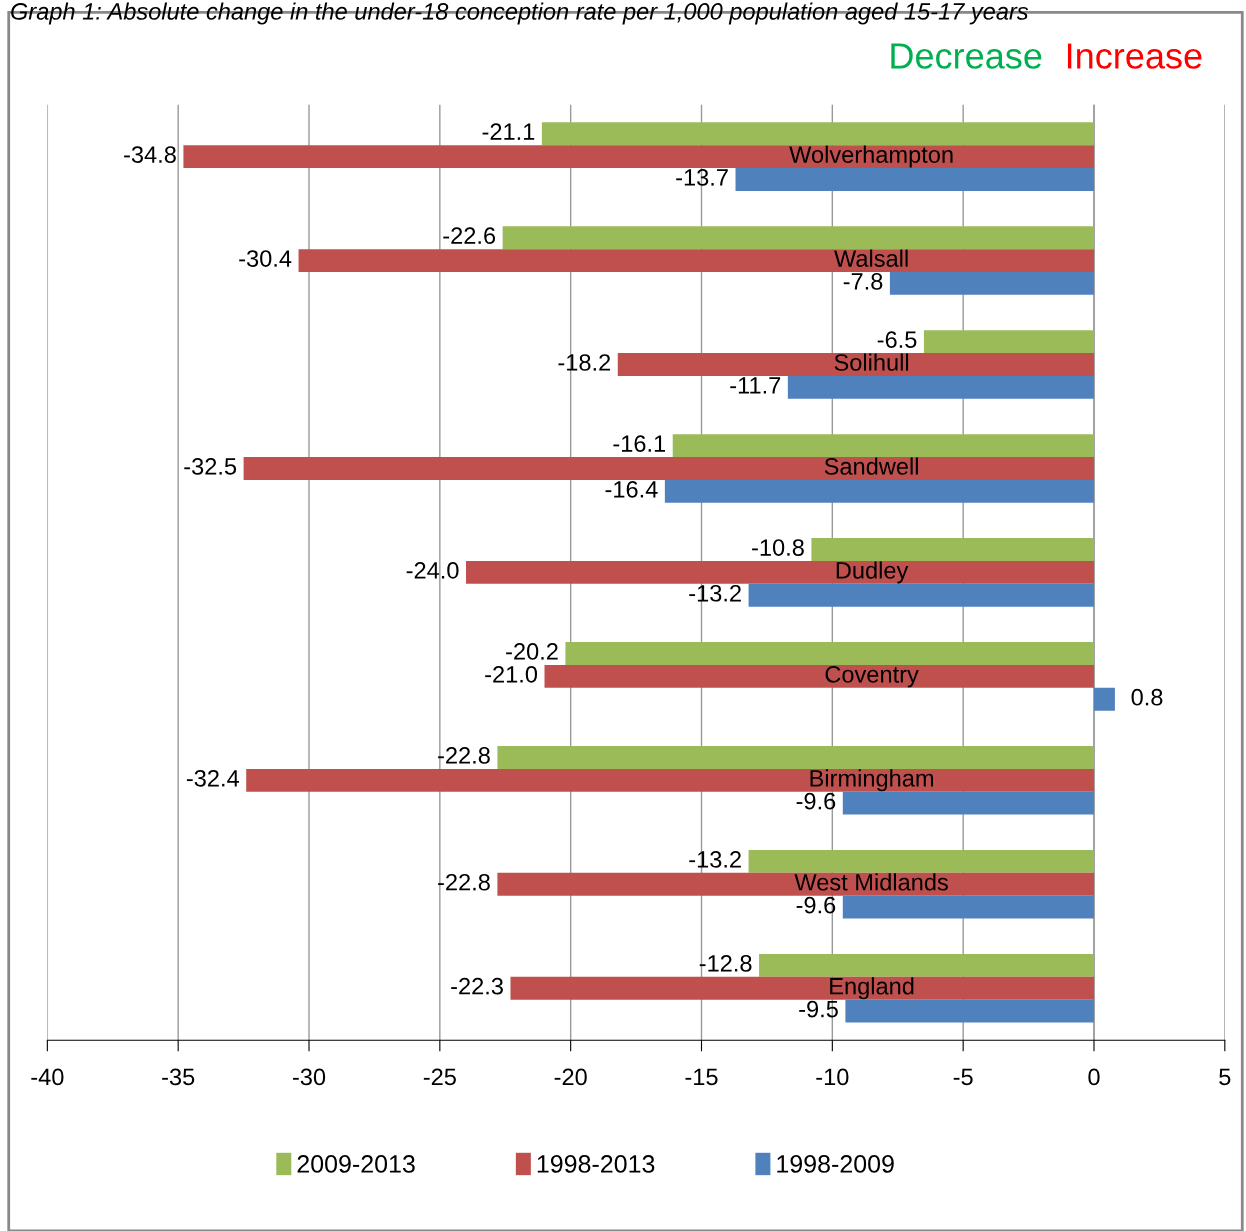 The height and width of the screenshot is (1231, 1246). Describe the element at coordinates (963, 1077) in the screenshot. I see `x-tick-label: -5` at that location.